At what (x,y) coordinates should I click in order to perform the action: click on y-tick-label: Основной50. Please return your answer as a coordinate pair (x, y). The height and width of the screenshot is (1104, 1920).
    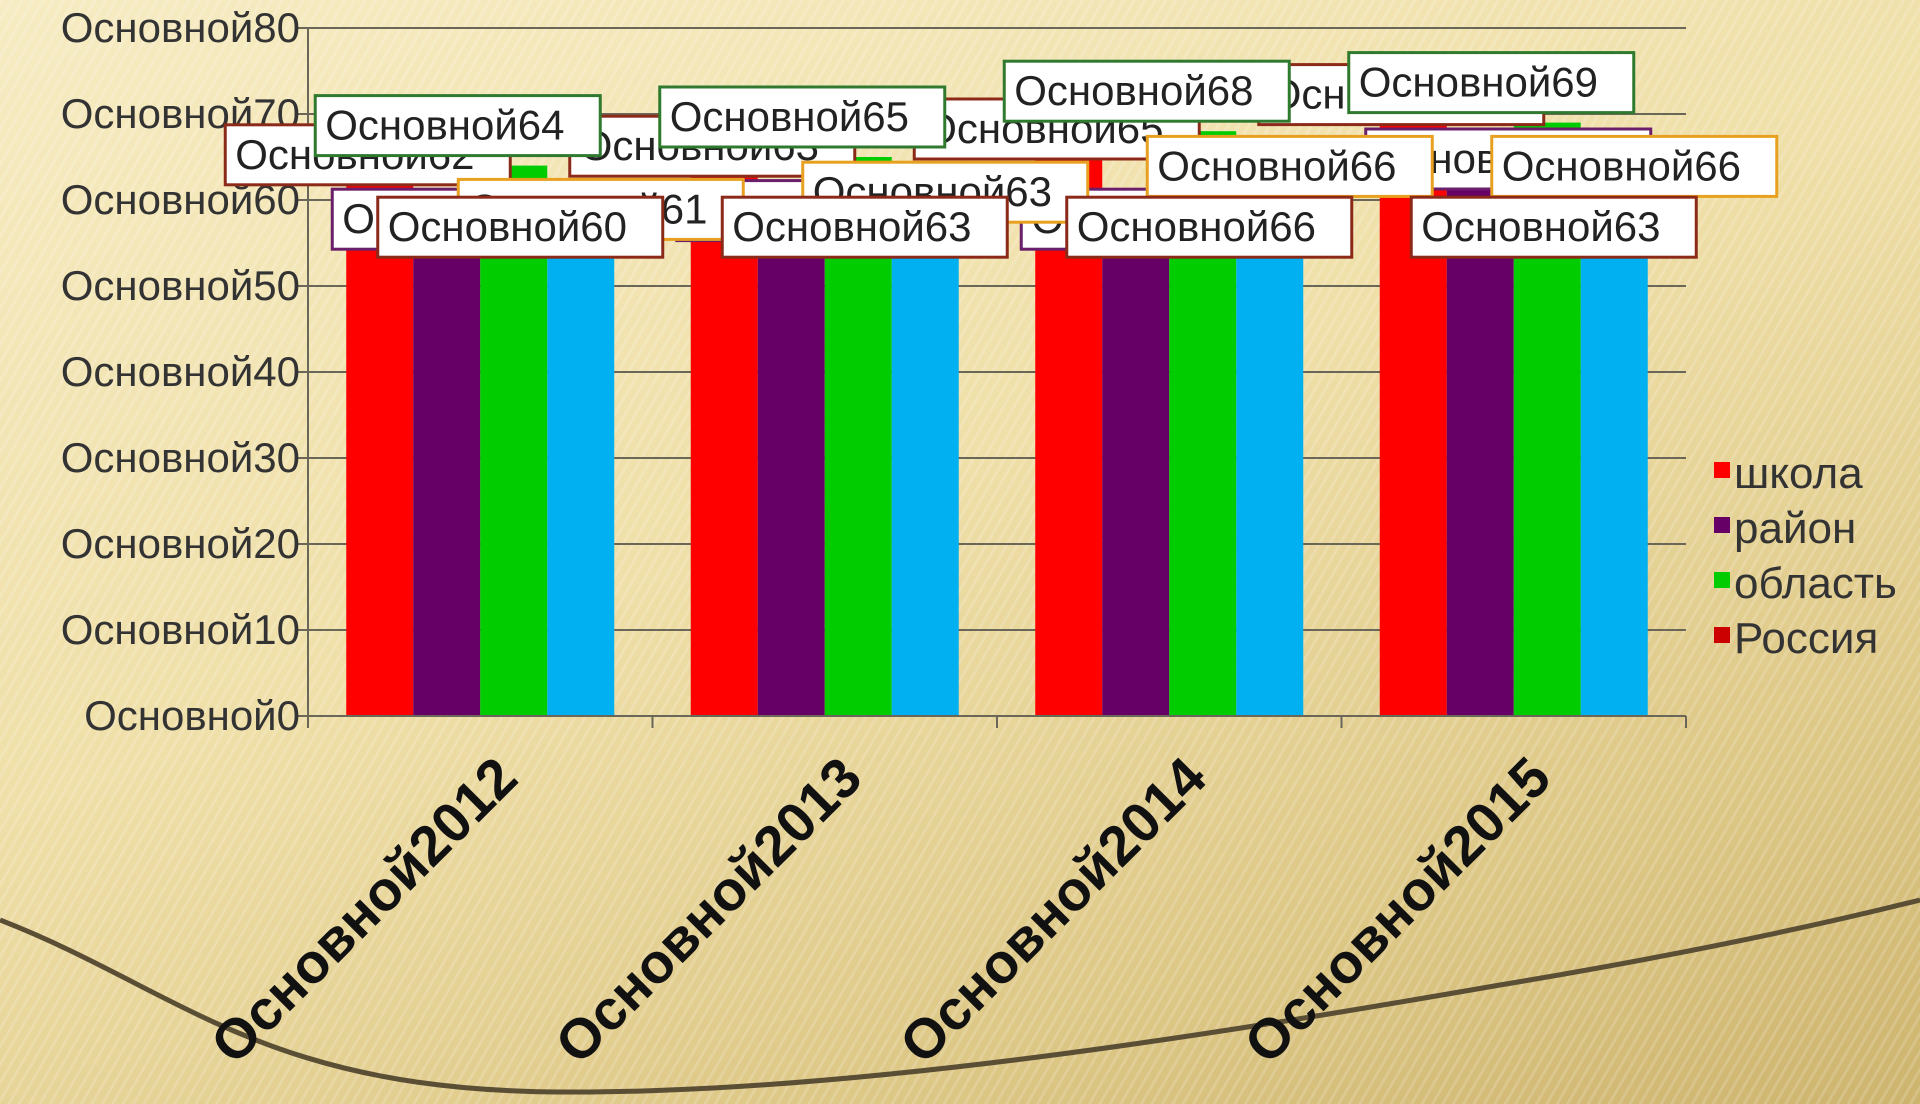
    Looking at the image, I should click on (180, 285).